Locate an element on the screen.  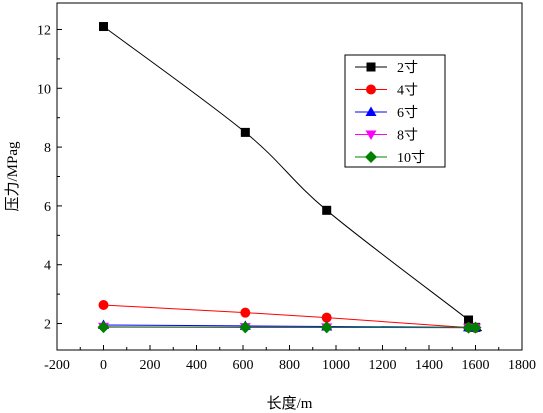
y-tick-label: 10 is located at coordinates (44, 89).